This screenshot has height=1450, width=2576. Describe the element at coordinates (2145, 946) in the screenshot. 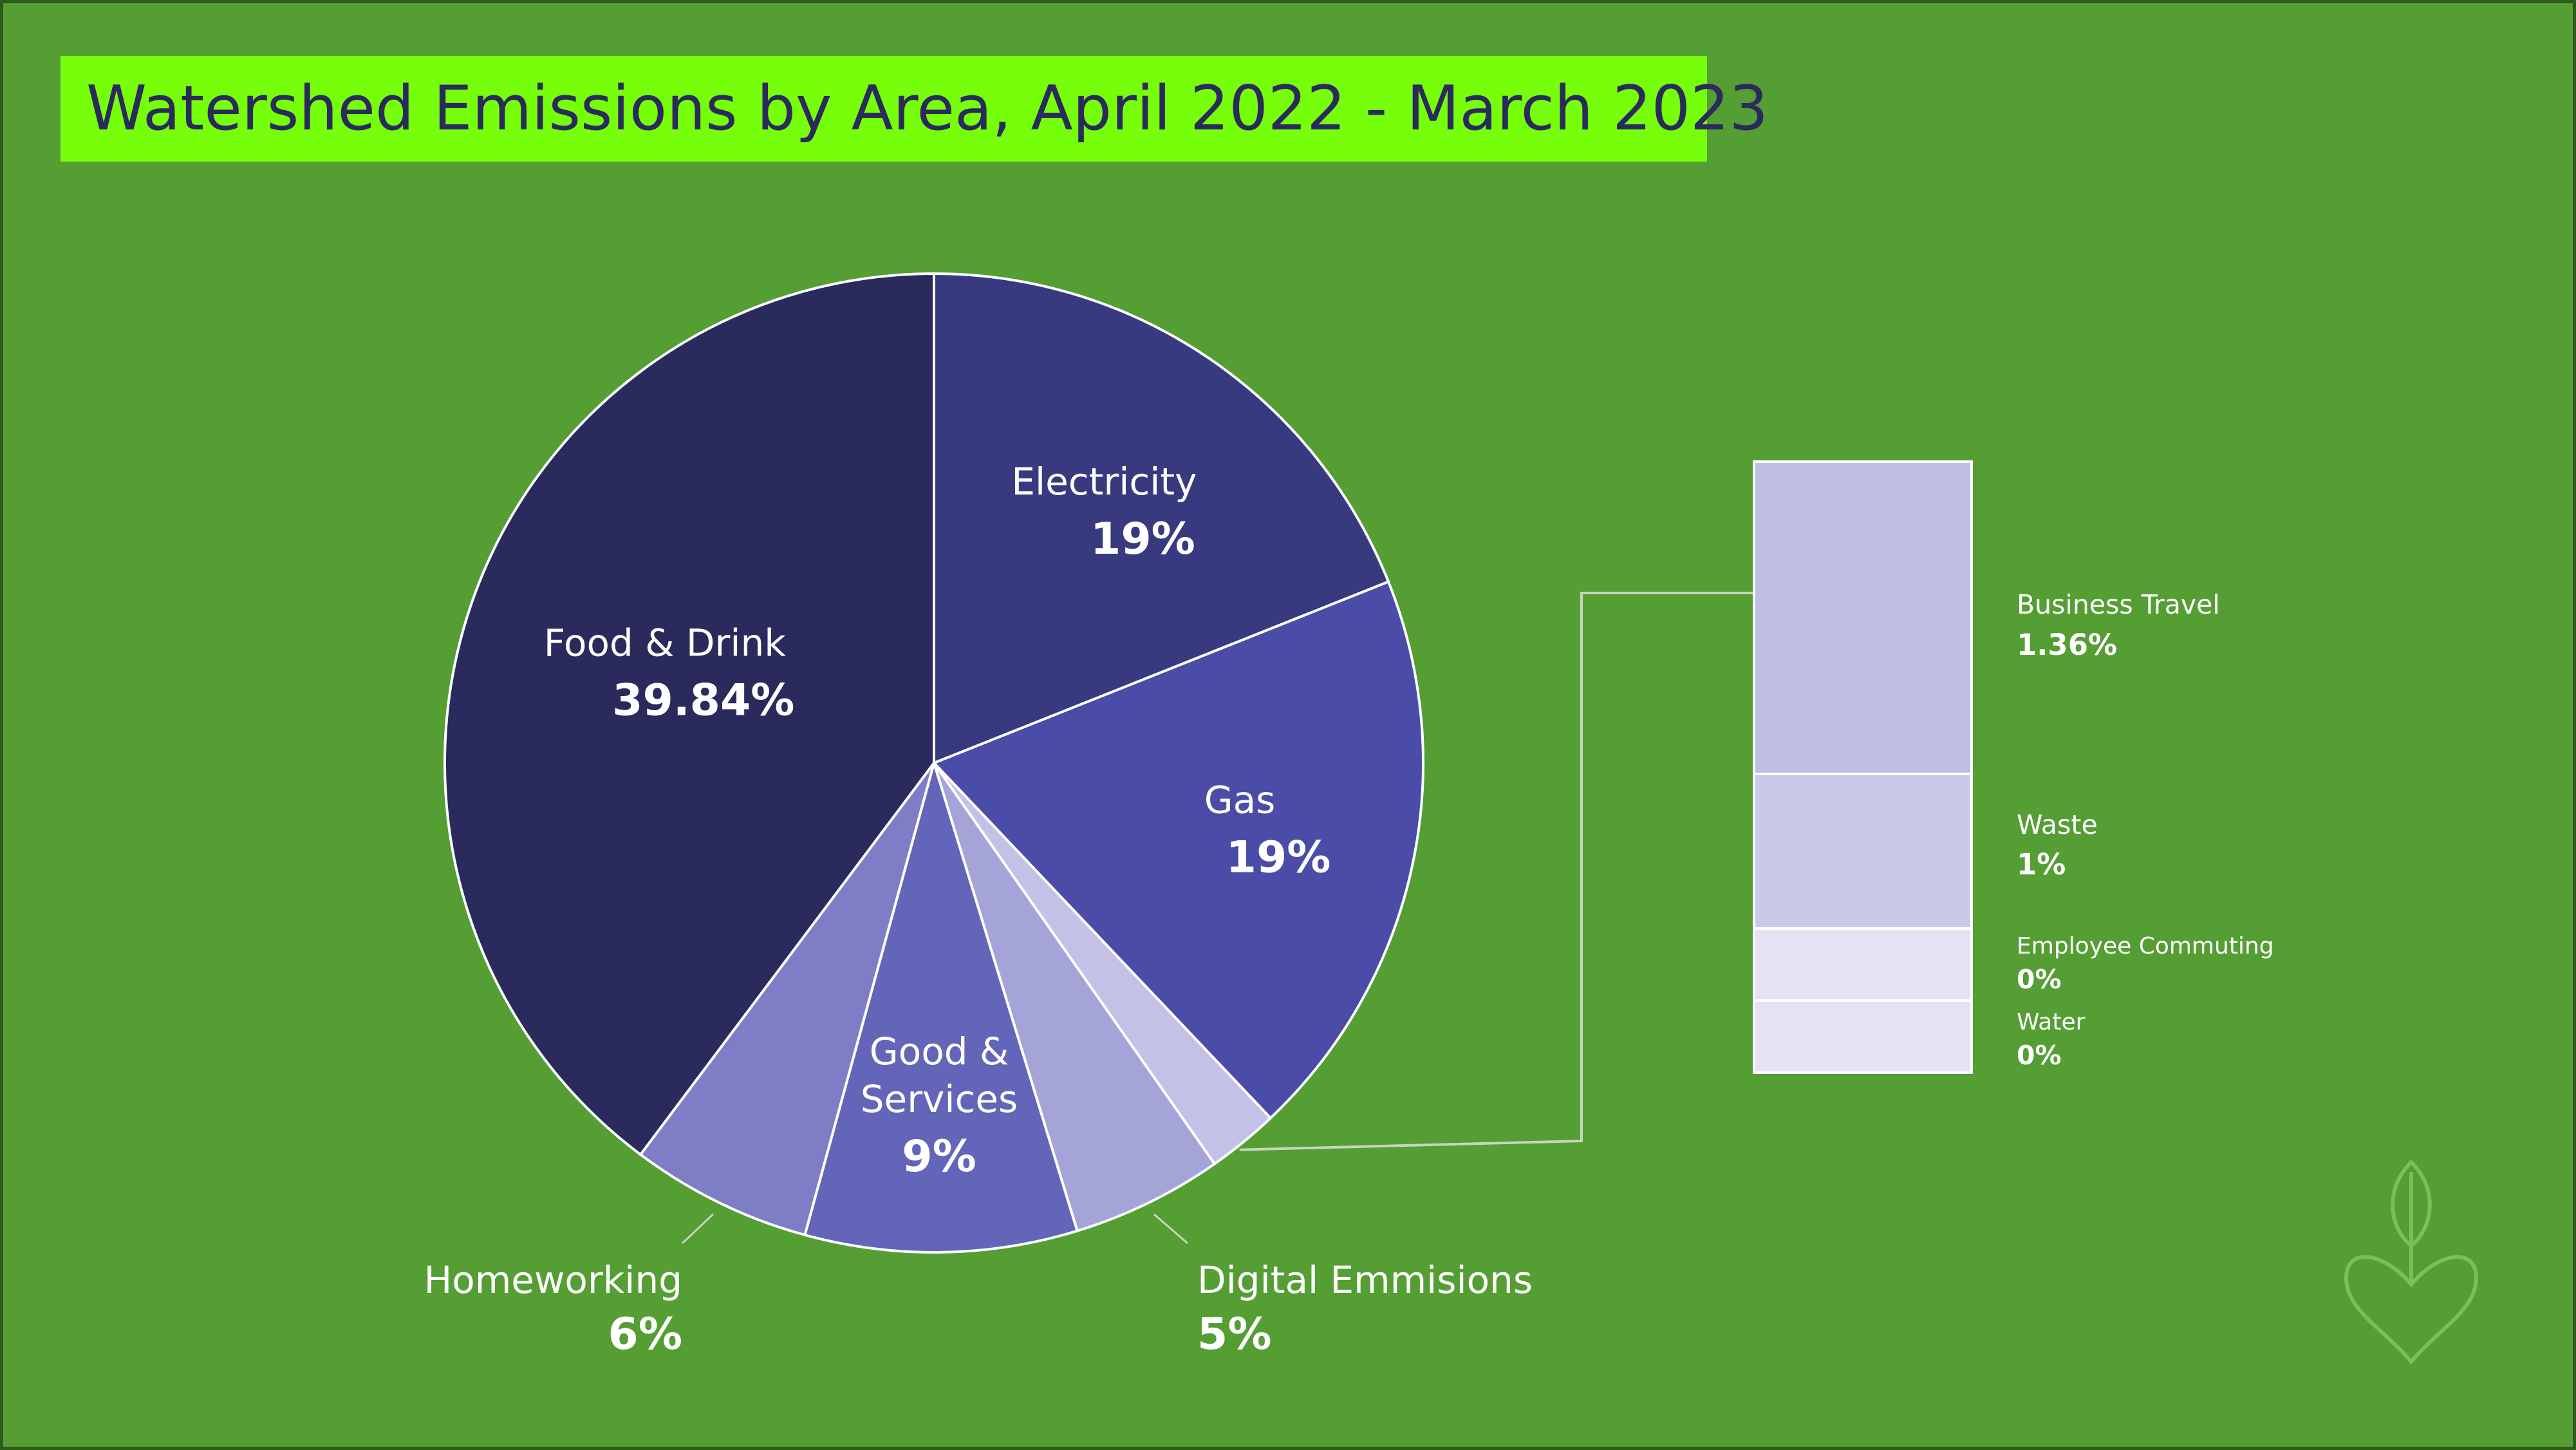

I see `bar-label-employee-commuting: Employee Commuting` at that location.